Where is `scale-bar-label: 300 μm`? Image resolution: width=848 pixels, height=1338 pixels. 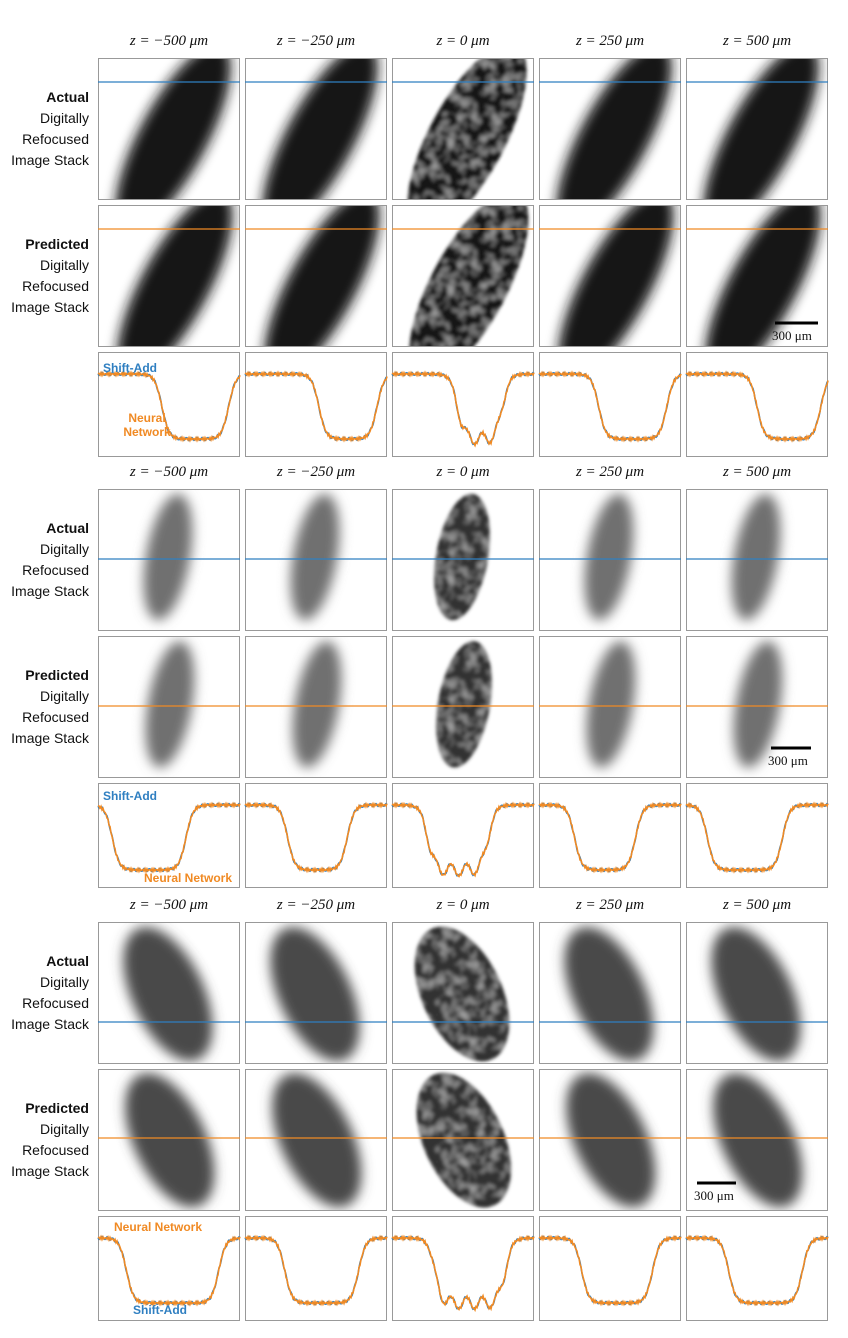
scale-bar-label: 300 μm is located at coordinates (788, 760).